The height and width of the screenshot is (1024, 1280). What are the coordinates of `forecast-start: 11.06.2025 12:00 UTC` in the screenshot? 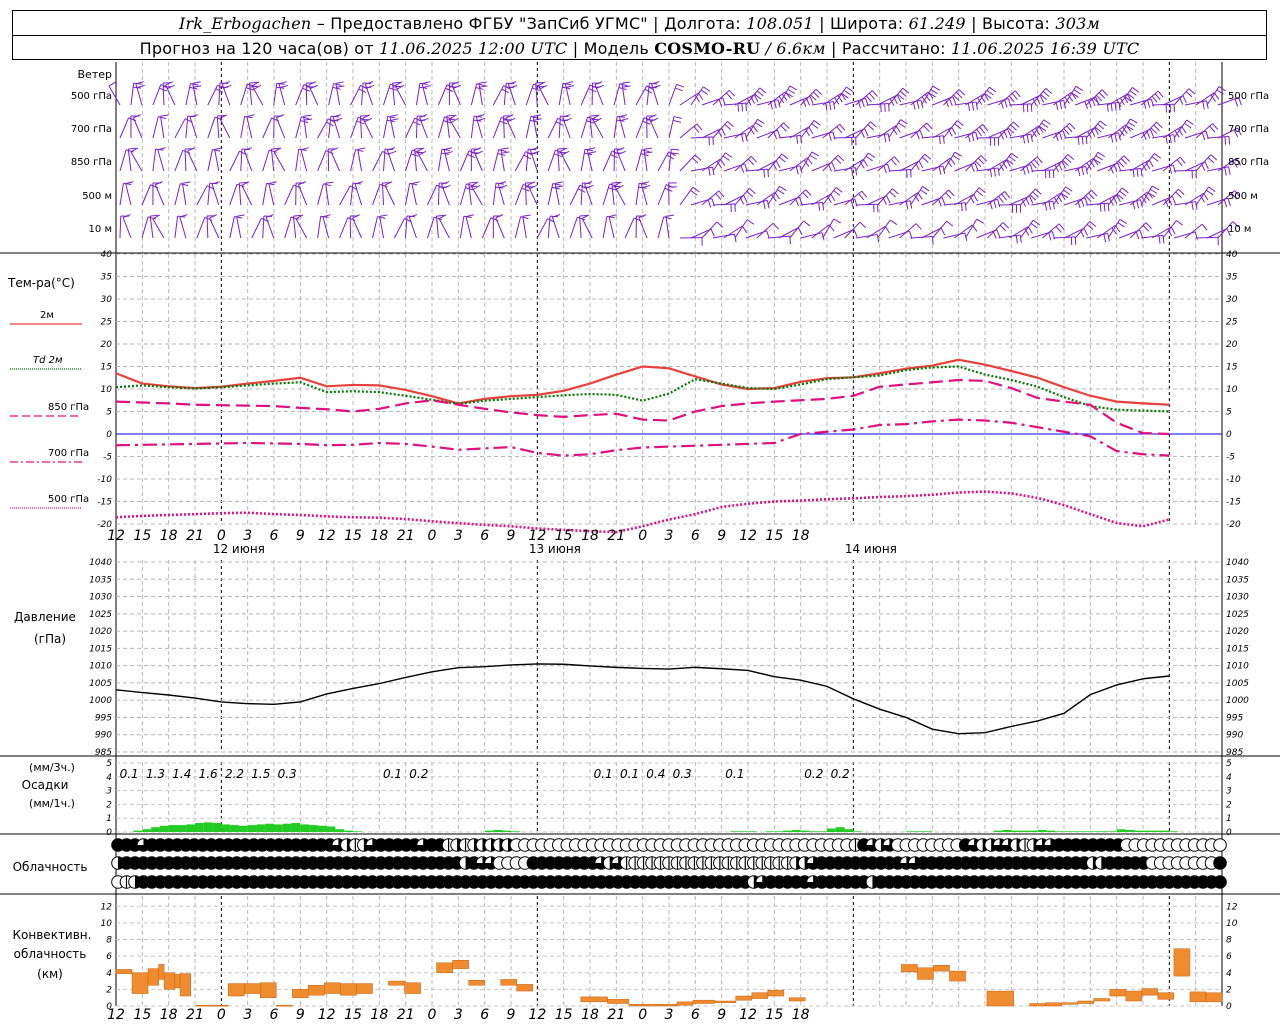 It's located at (473, 48).